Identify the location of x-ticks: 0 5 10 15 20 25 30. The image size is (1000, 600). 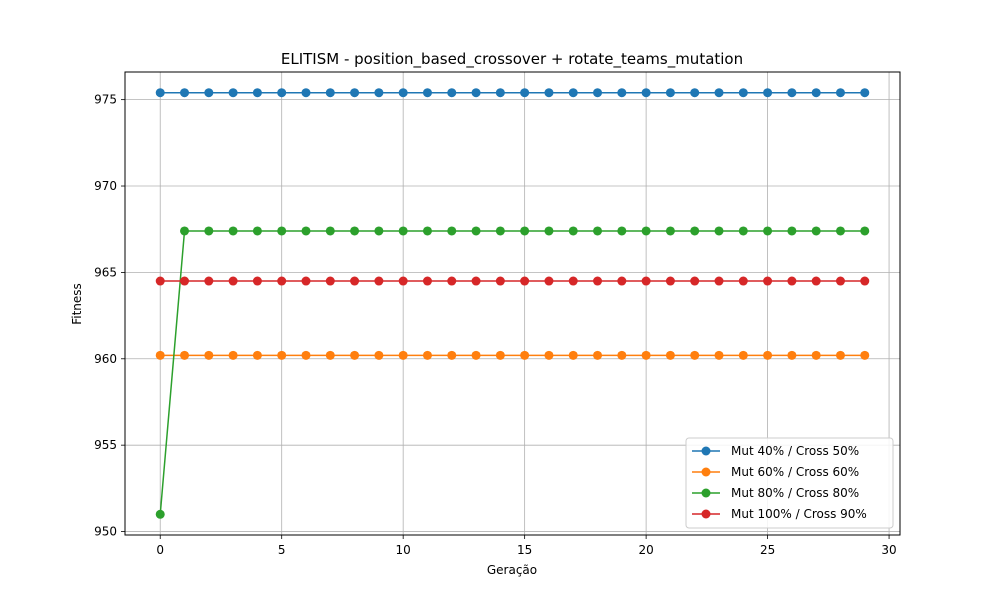
(526, 546).